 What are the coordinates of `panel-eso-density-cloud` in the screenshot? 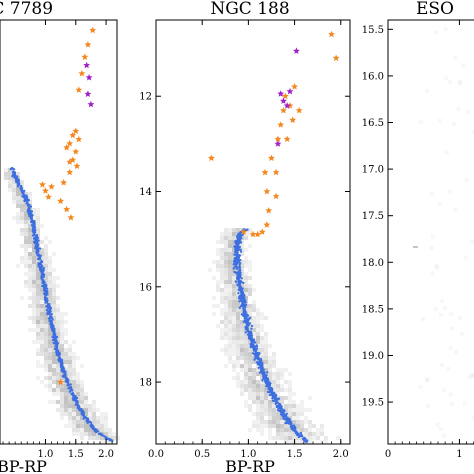 It's located at (446, 232).